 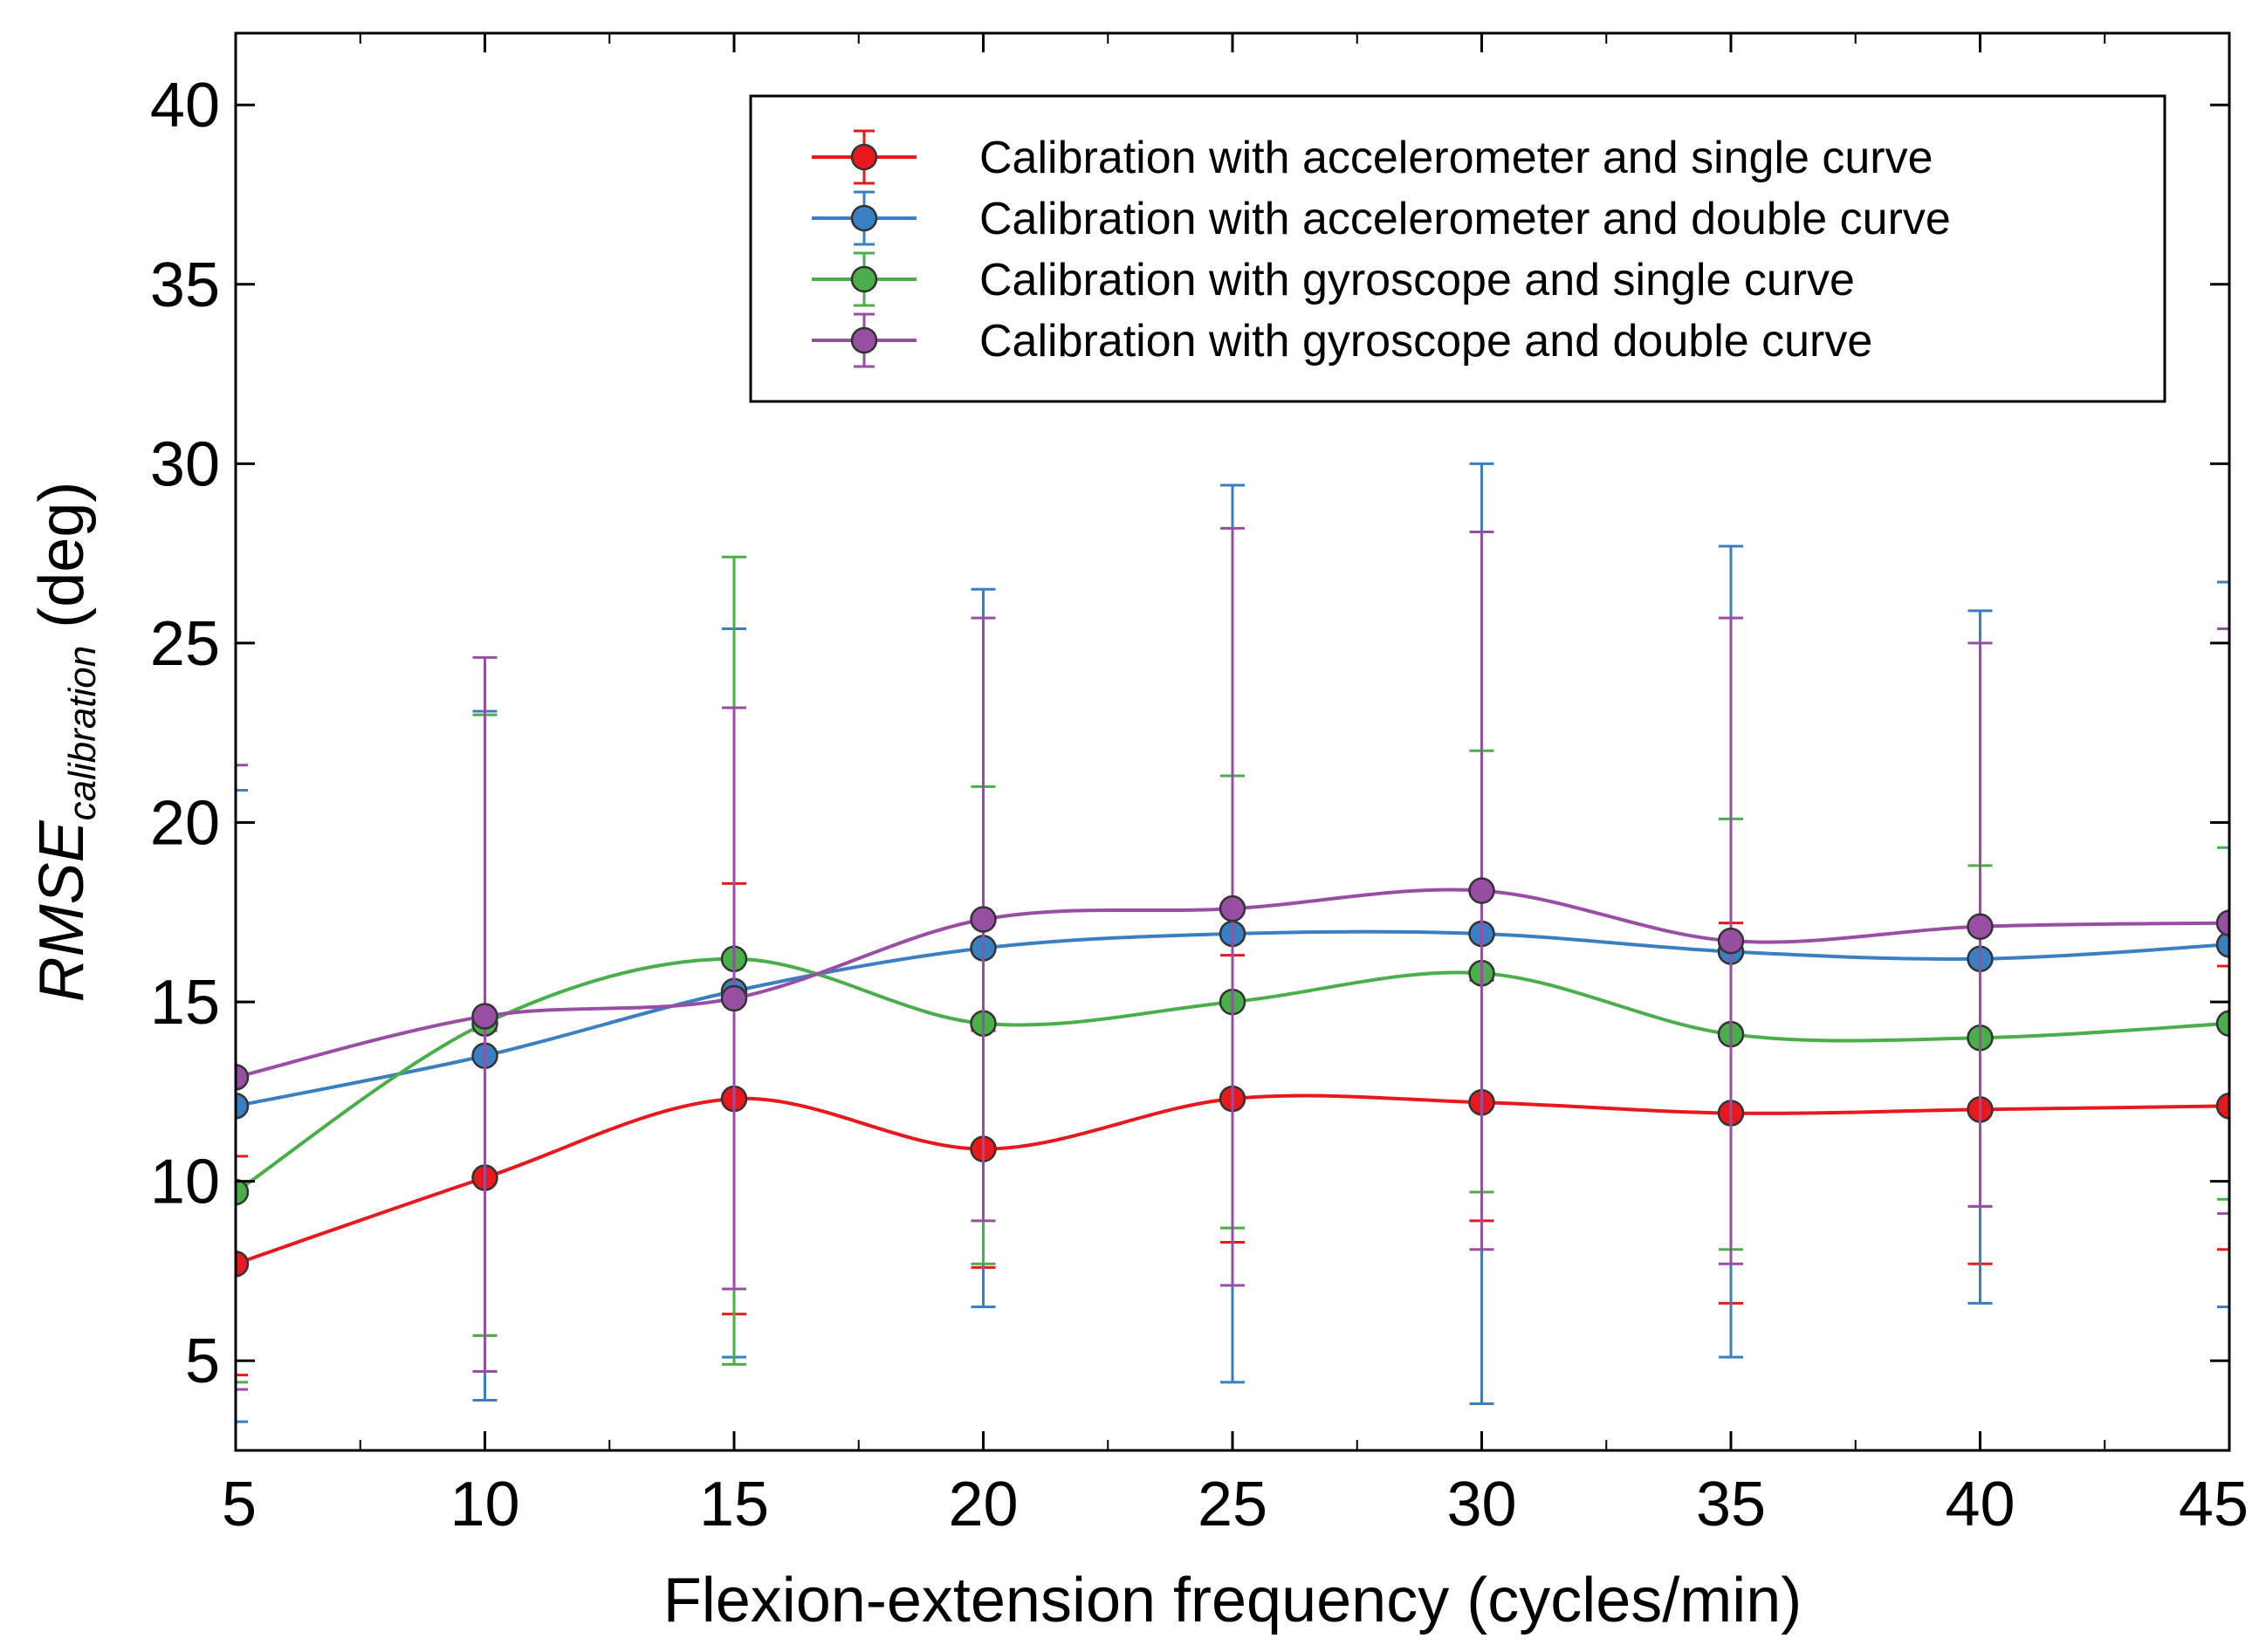 What do you see at coordinates (1232, 1504) in the screenshot?
I see `x-tick-label: 25` at bounding box center [1232, 1504].